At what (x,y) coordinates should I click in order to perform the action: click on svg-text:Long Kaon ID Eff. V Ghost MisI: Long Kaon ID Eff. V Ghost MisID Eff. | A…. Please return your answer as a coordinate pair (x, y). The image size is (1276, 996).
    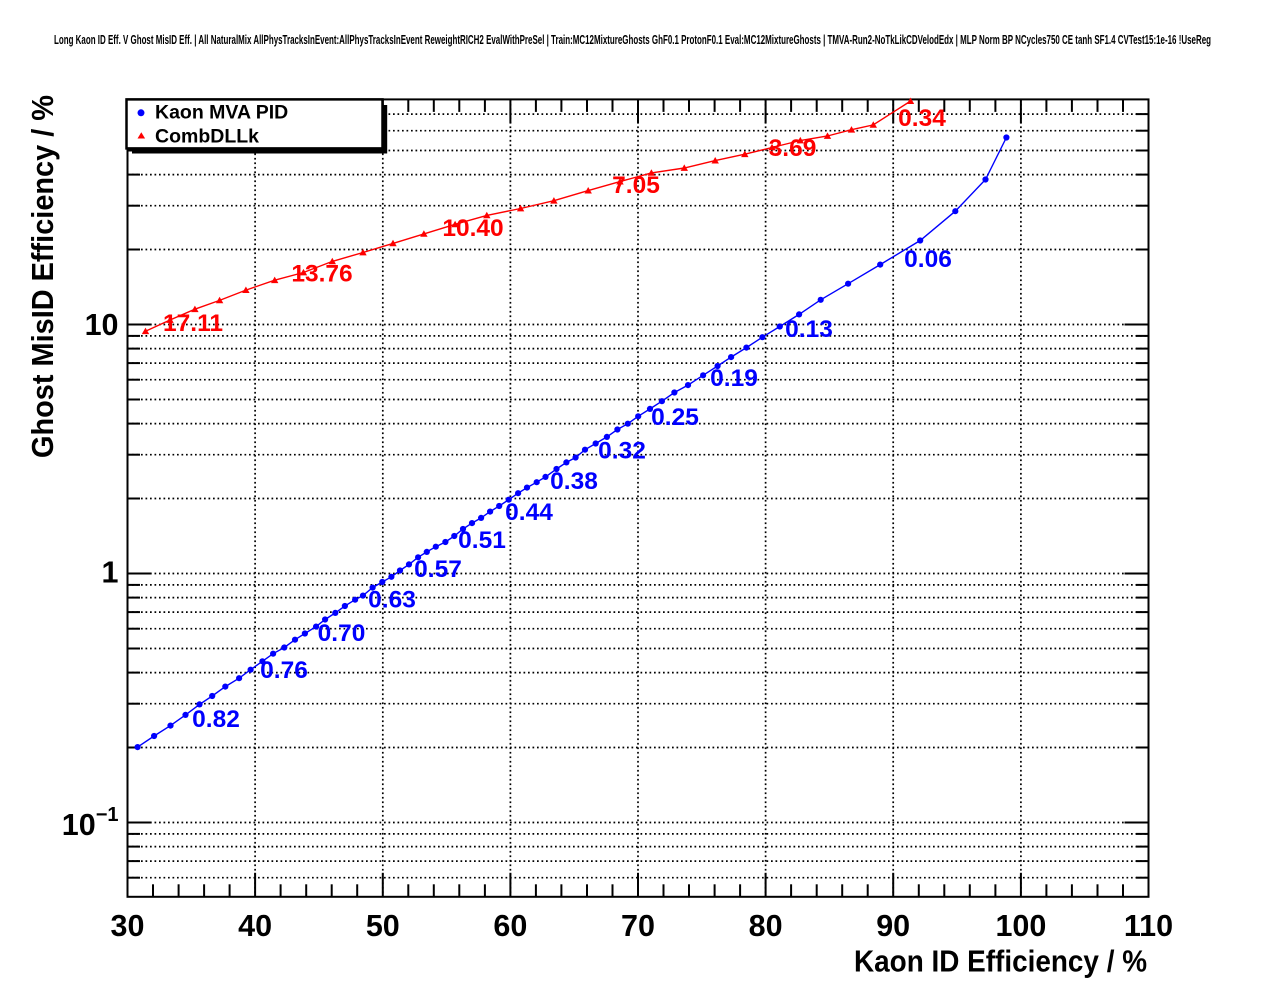
    Looking at the image, I should click on (632, 40).